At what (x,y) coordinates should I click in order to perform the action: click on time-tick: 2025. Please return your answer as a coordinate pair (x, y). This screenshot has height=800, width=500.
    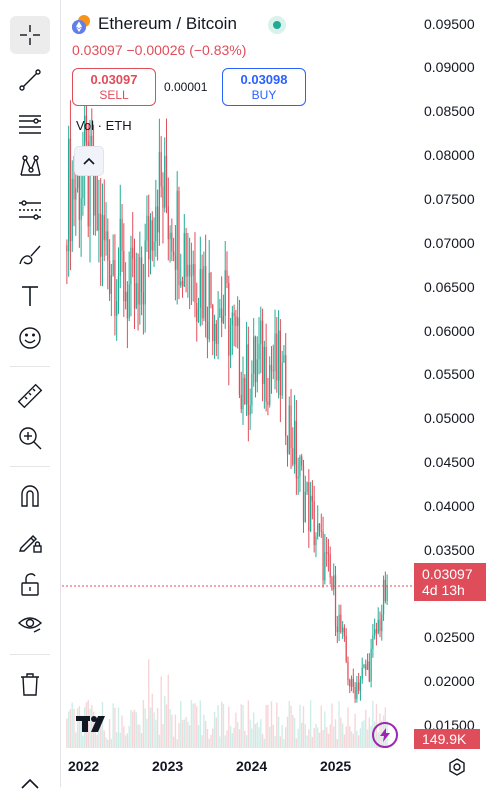
    Looking at the image, I should click on (336, 766).